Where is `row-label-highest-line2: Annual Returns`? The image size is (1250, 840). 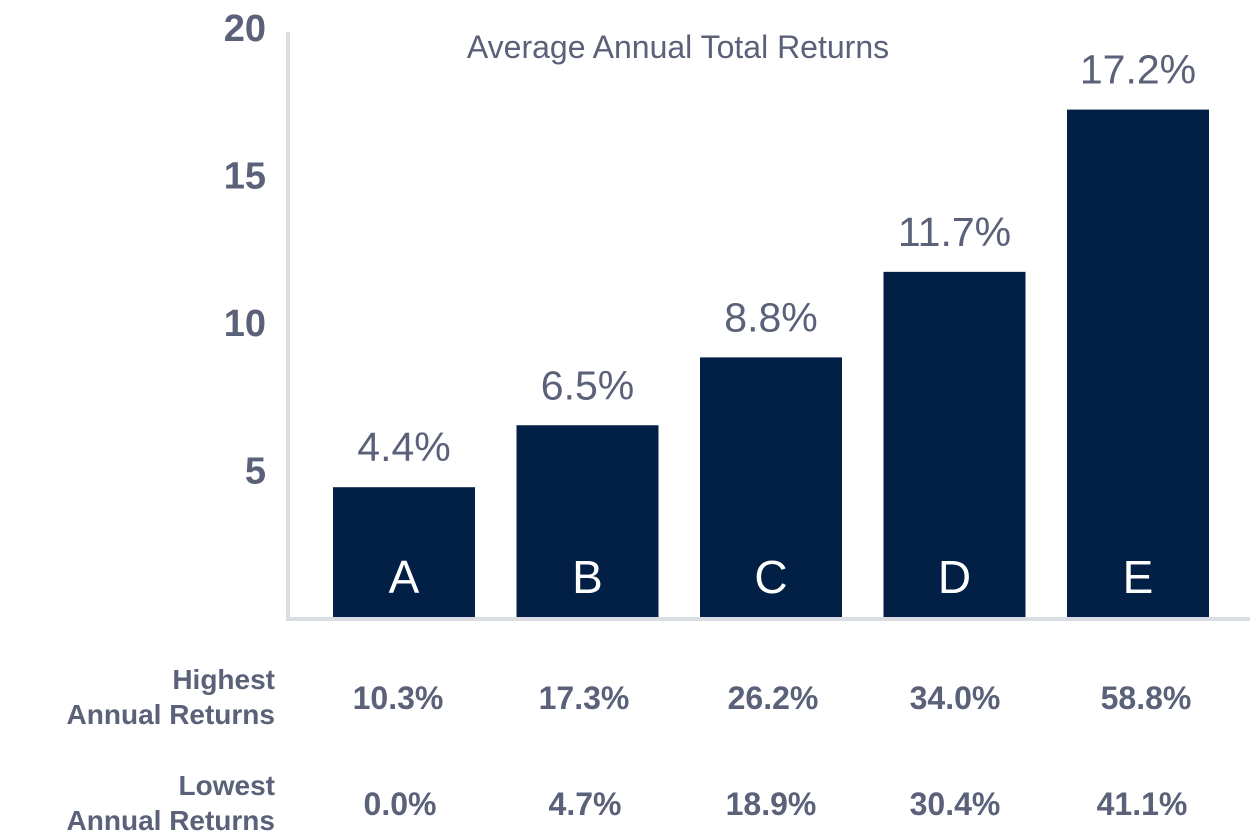
row-label-highest-line2: Annual Returns is located at coordinates (170, 714).